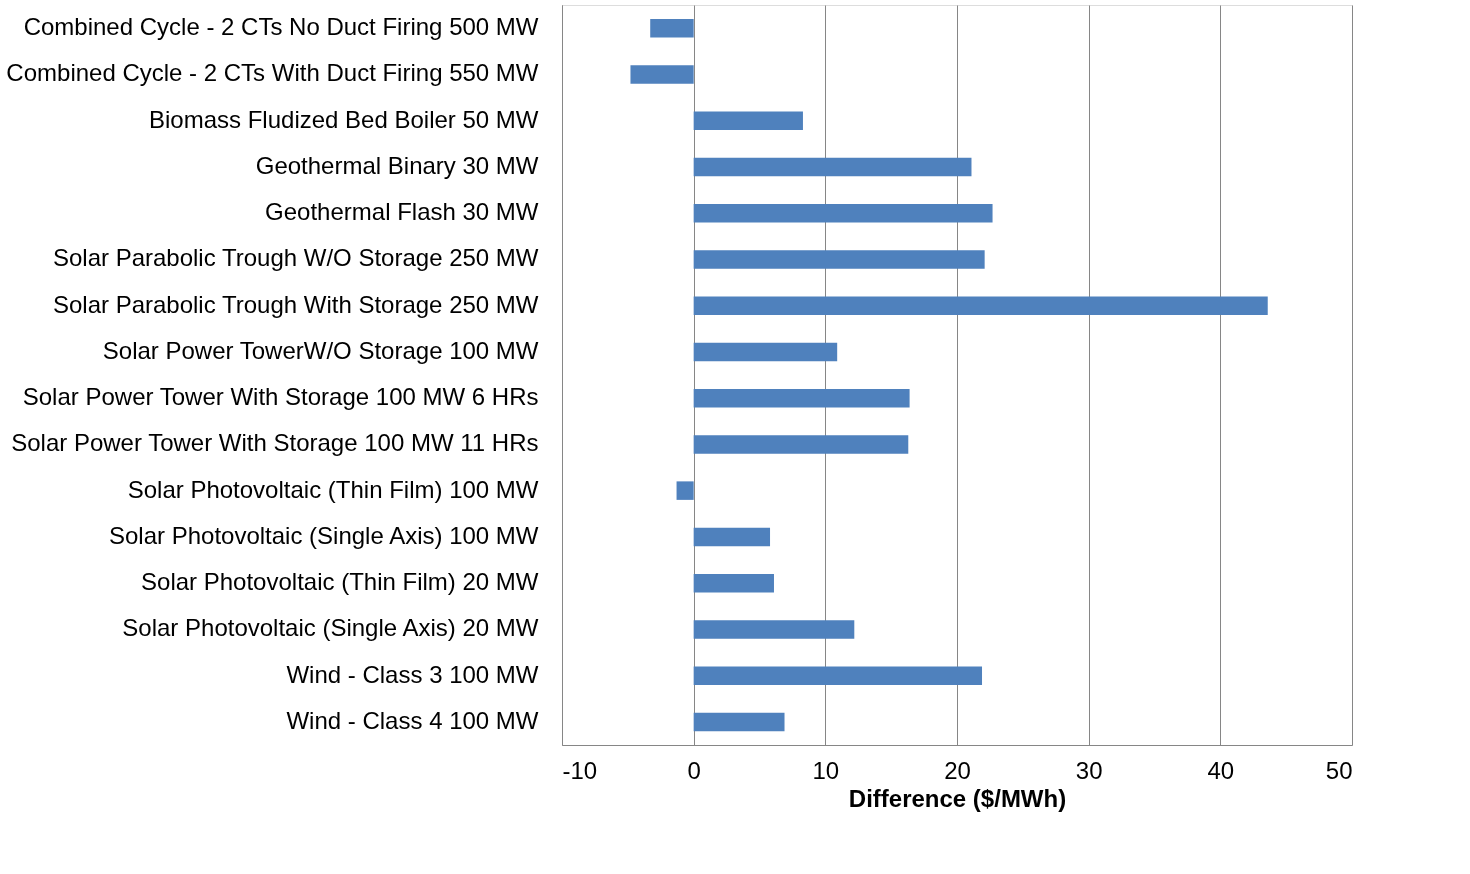 This screenshot has height=874, width=1470. What do you see at coordinates (957, 770) in the screenshot?
I see `x-tick-label: 20` at bounding box center [957, 770].